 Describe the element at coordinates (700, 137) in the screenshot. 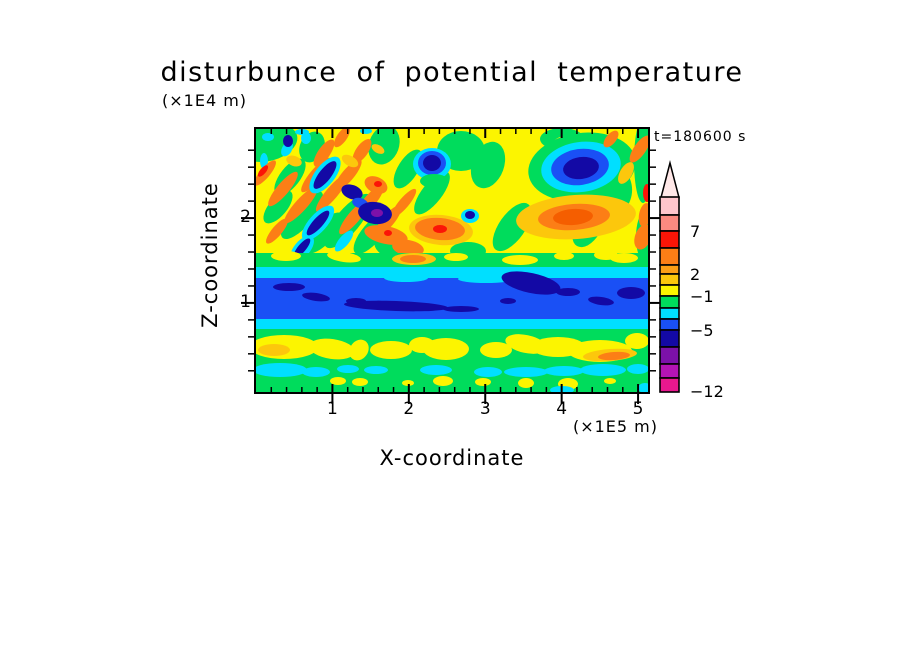

I see `time-annotation: t=180600 s` at that location.